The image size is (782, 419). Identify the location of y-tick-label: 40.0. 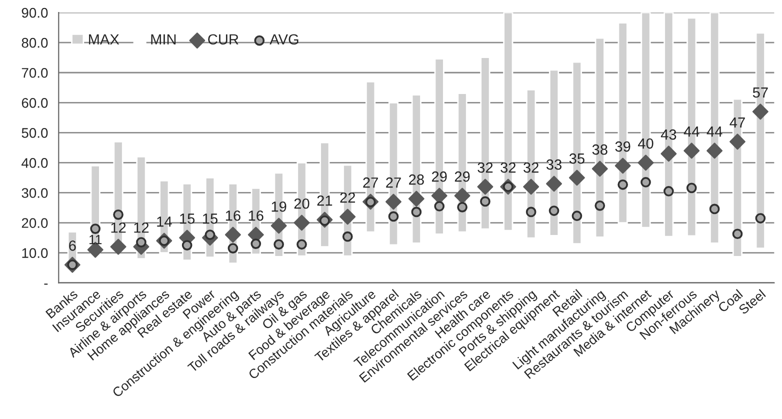
(35, 163).